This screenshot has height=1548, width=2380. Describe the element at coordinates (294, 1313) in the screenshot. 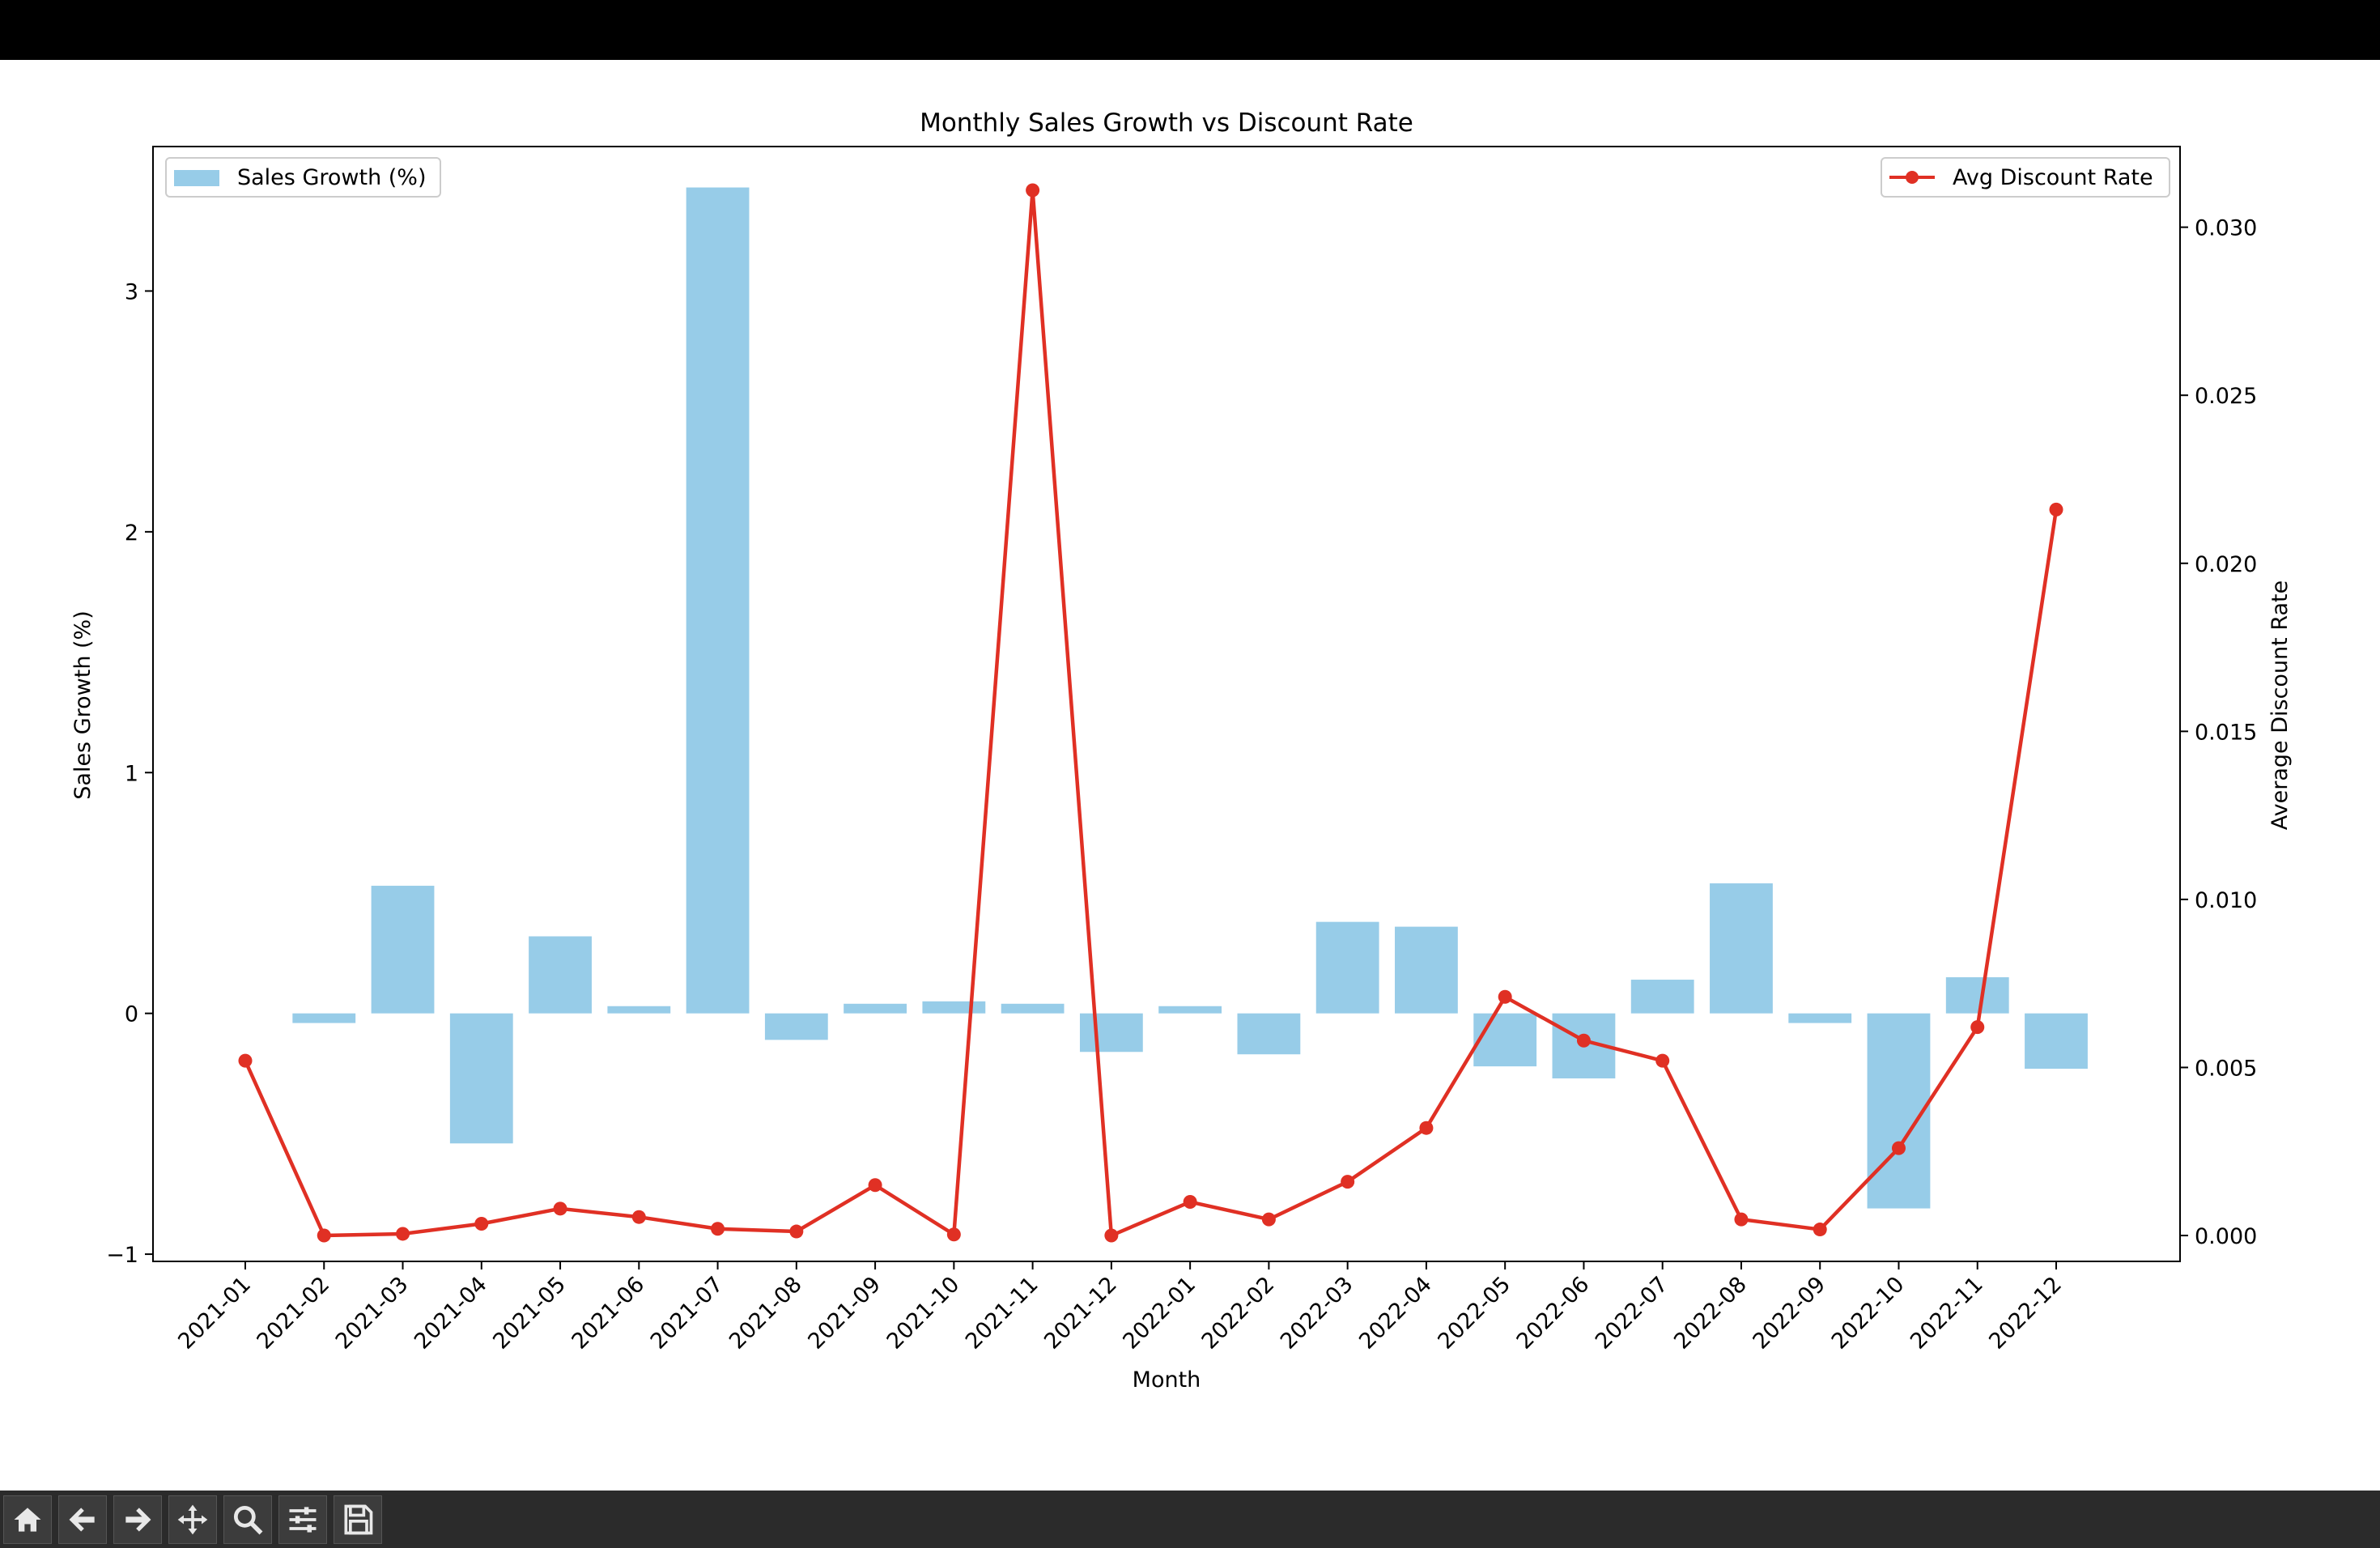

I see `x-tick-label: 2021-02` at that location.